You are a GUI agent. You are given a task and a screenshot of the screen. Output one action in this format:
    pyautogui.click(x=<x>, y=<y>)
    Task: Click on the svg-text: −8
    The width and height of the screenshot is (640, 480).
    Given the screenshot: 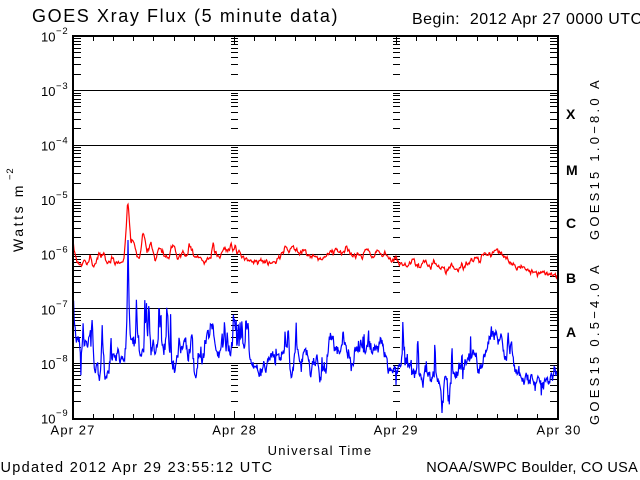 What is the action you would take?
    pyautogui.click(x=62, y=359)
    